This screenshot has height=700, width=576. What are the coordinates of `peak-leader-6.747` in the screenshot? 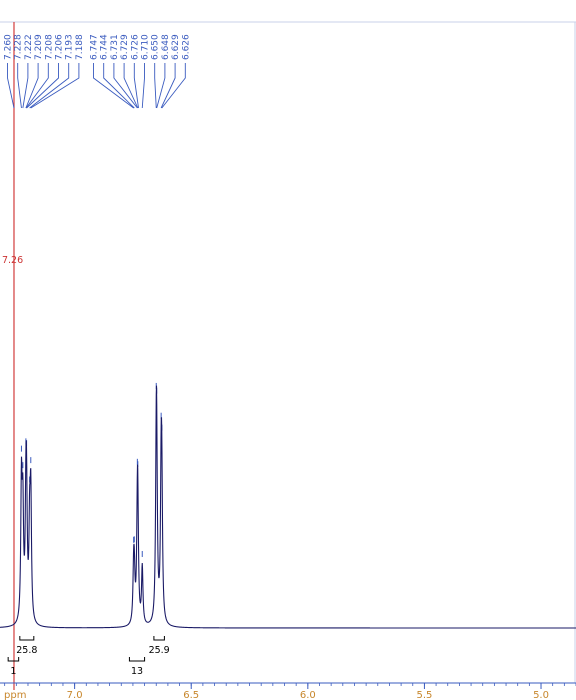 It's located at (113, 86).